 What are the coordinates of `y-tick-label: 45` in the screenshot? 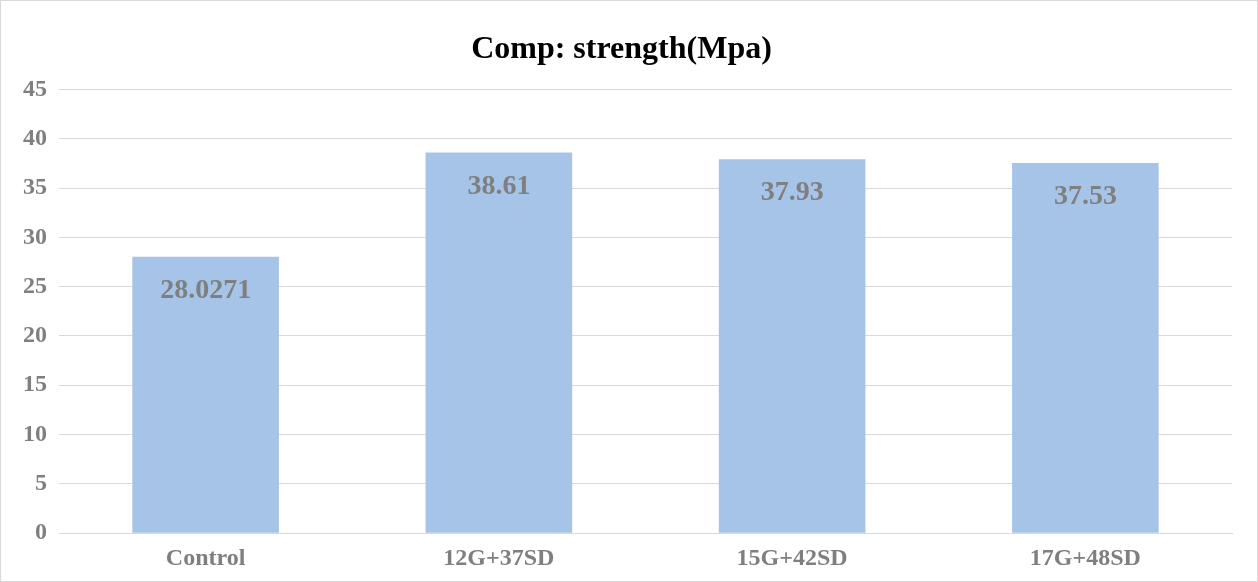 It's located at (35, 87).